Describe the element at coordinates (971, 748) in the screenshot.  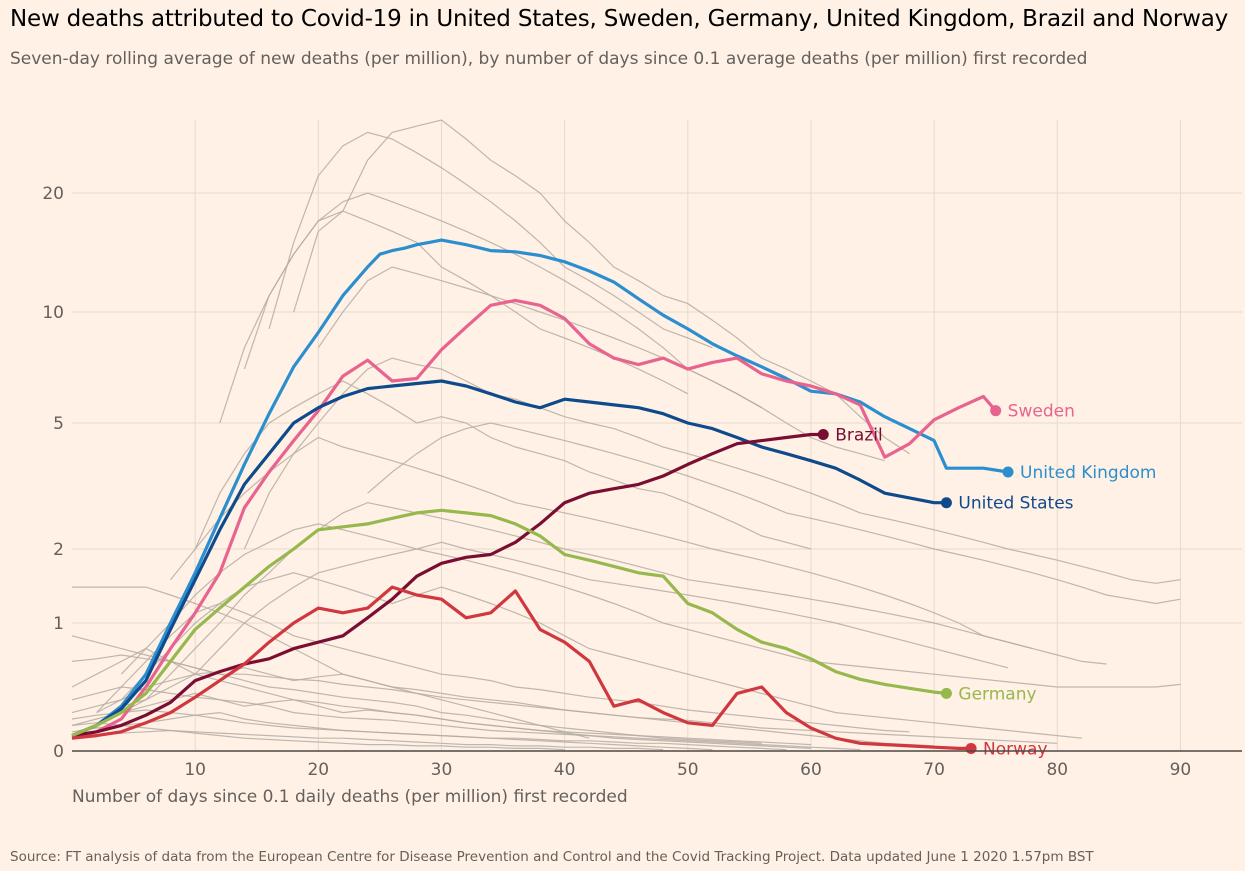
I see `series-endpoint-norway` at that location.